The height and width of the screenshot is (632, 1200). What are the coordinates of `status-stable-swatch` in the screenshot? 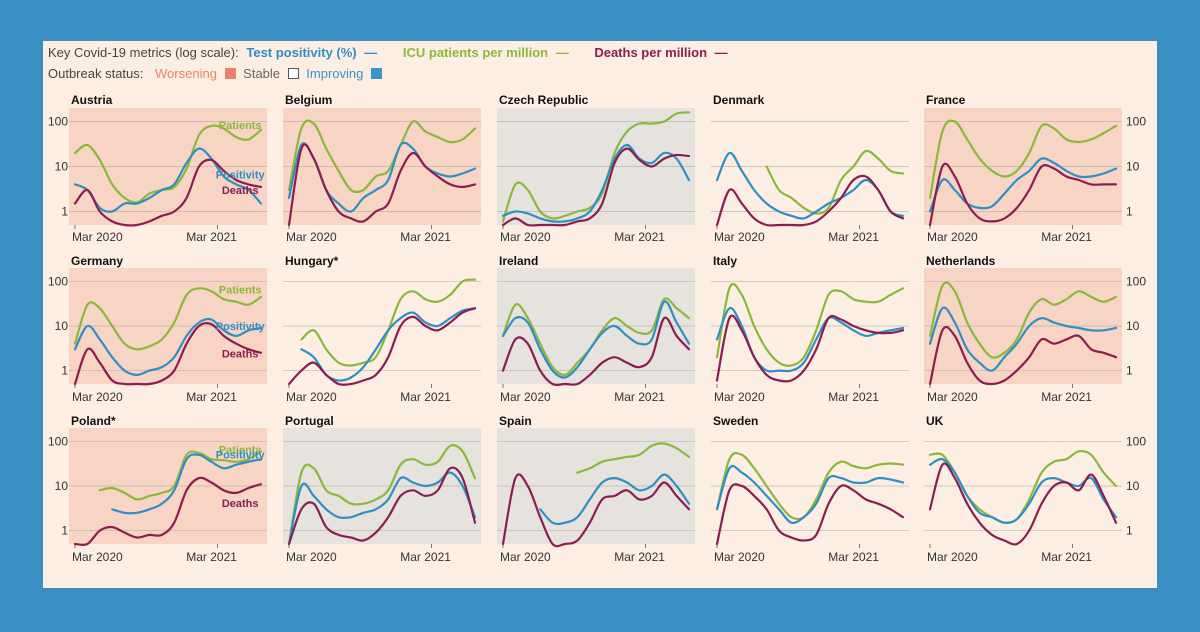 It's located at (293, 73).